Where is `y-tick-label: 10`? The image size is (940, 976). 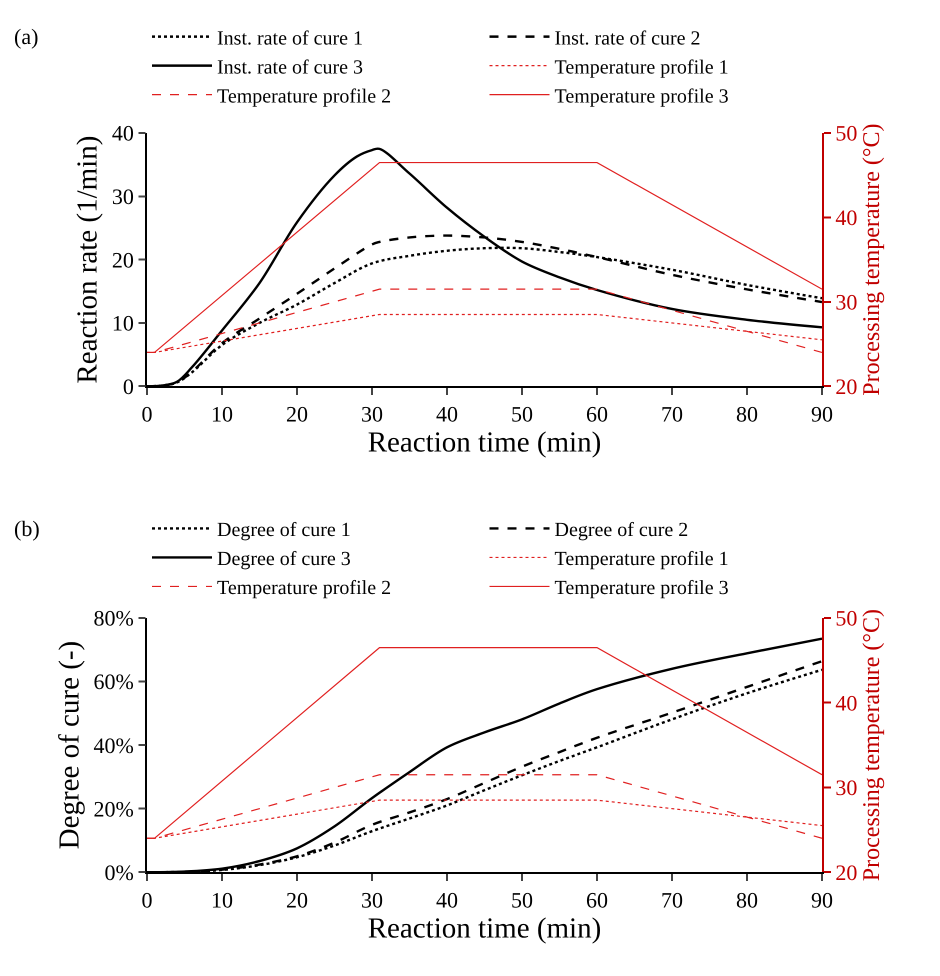
y-tick-label: 10 is located at coordinates (123, 323).